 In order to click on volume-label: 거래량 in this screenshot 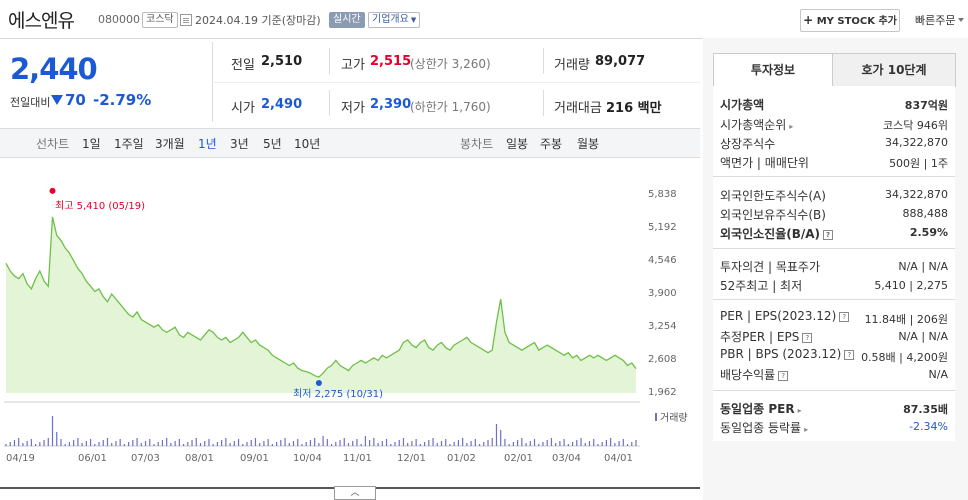, I will do `click(572, 65)`.